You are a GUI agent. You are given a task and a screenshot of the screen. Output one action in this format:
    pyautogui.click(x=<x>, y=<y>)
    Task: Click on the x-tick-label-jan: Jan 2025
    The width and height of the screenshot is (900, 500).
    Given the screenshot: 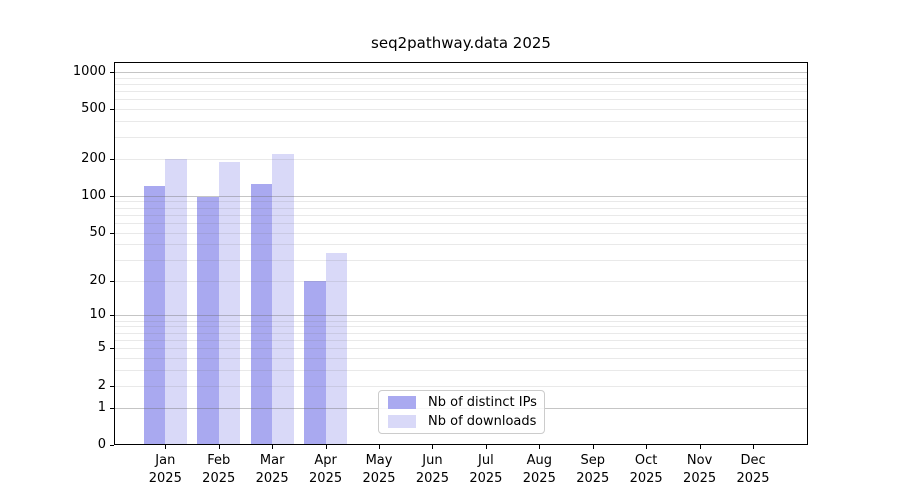 What is the action you would take?
    pyautogui.click(x=165, y=469)
    